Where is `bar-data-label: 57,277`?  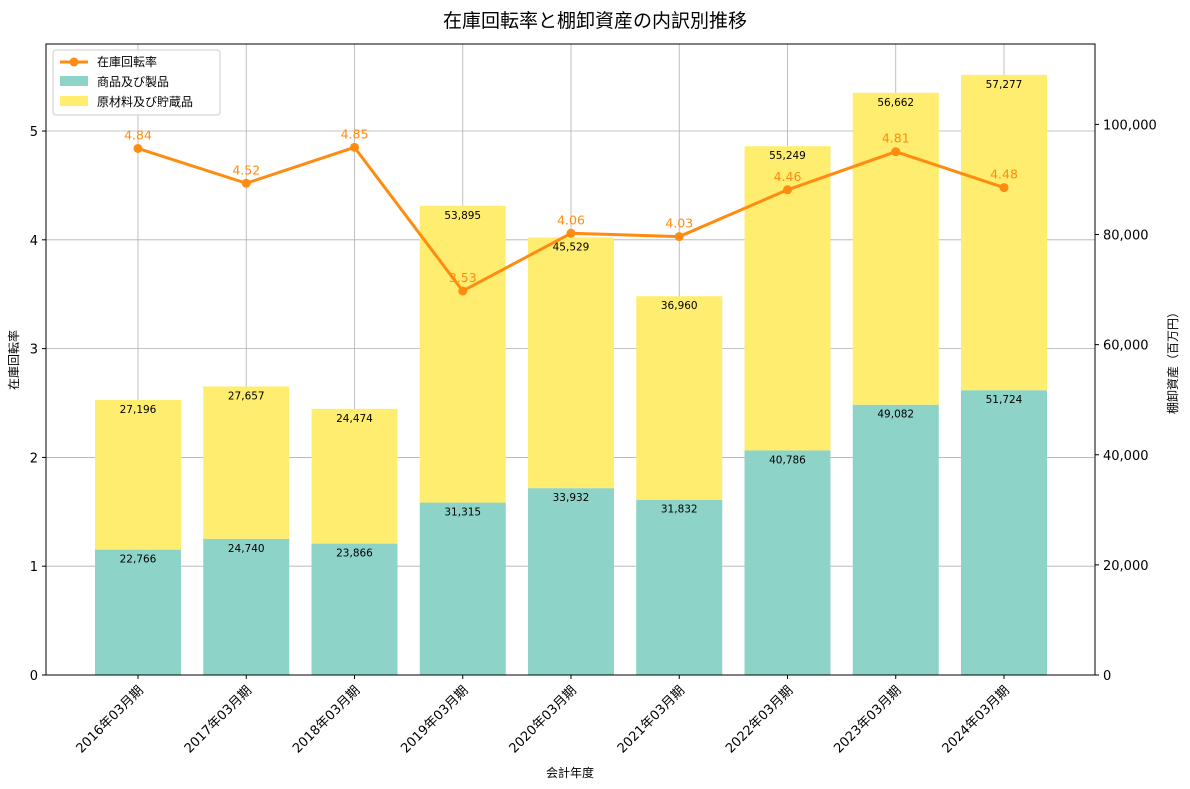 bar-data-label: 57,277 is located at coordinates (1004, 85).